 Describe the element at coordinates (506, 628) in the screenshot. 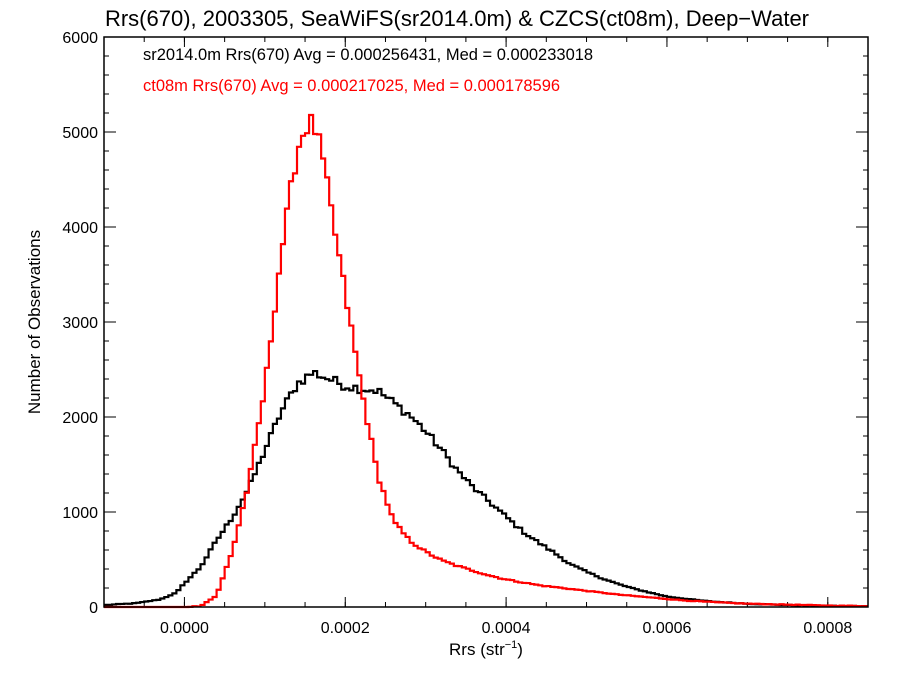

I see `x-tick-label: 0.0004` at that location.